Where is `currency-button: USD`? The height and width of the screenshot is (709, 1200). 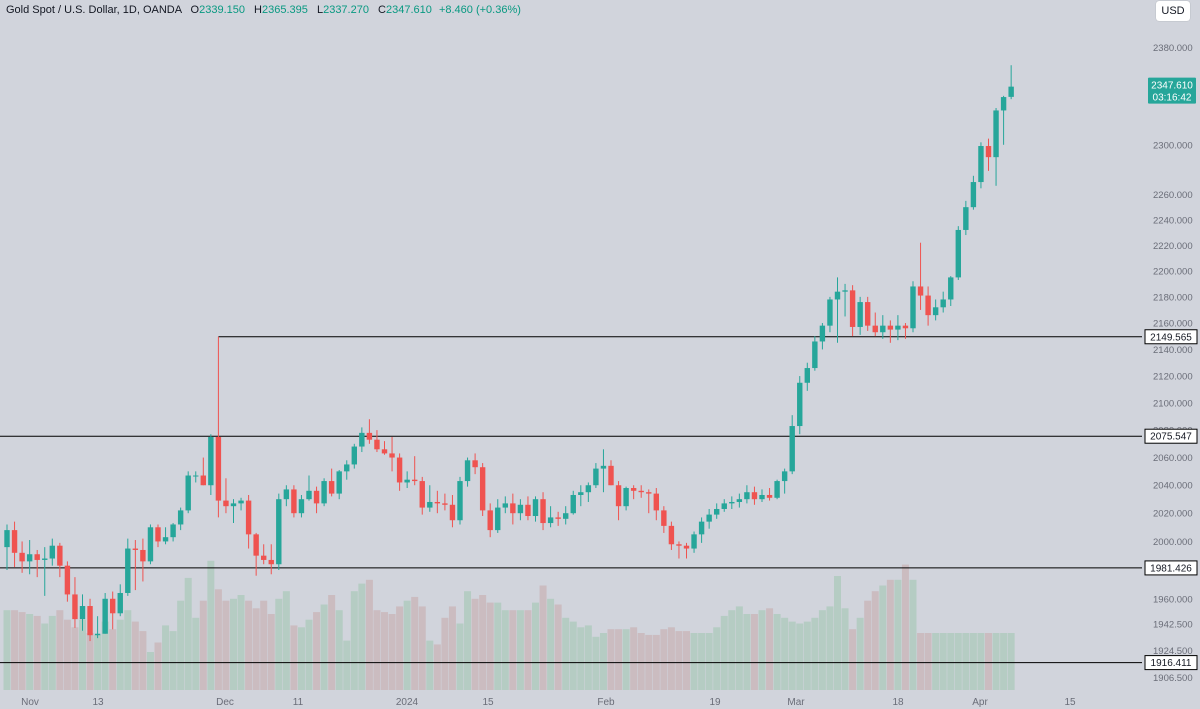 currency-button: USD is located at coordinates (1173, 11).